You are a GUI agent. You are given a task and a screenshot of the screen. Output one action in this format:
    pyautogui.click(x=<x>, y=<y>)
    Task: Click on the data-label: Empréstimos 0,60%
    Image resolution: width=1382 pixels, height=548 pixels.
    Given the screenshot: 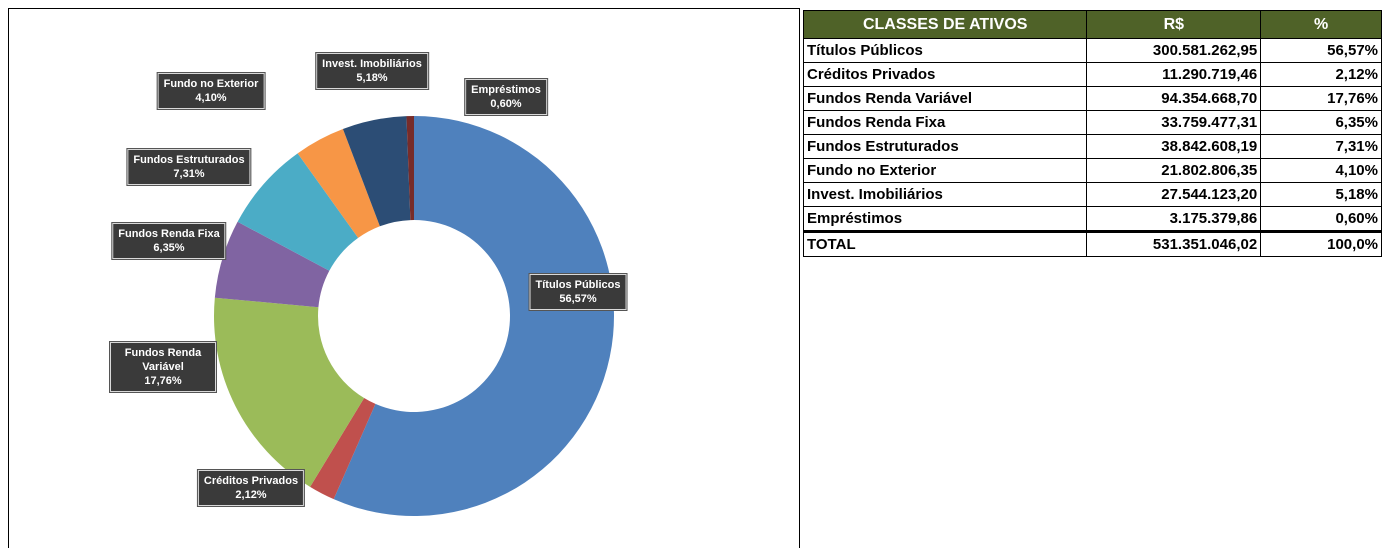 What is the action you would take?
    pyautogui.click(x=506, y=97)
    